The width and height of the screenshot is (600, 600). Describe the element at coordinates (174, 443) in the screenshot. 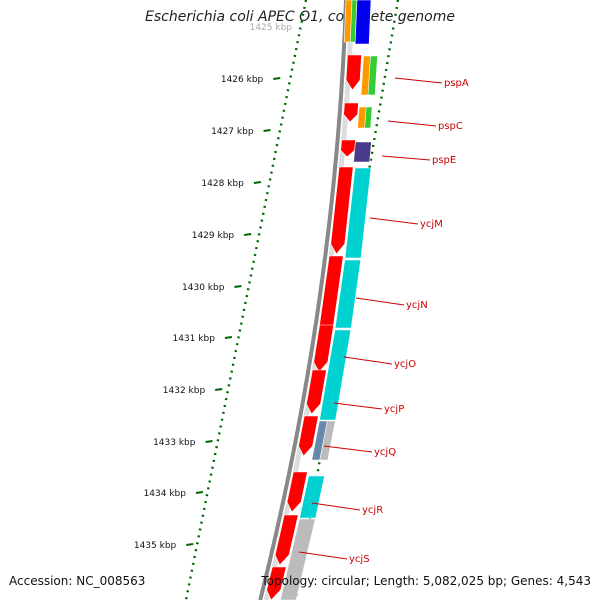

I see `tick-label: 1433 kbp` at that location.